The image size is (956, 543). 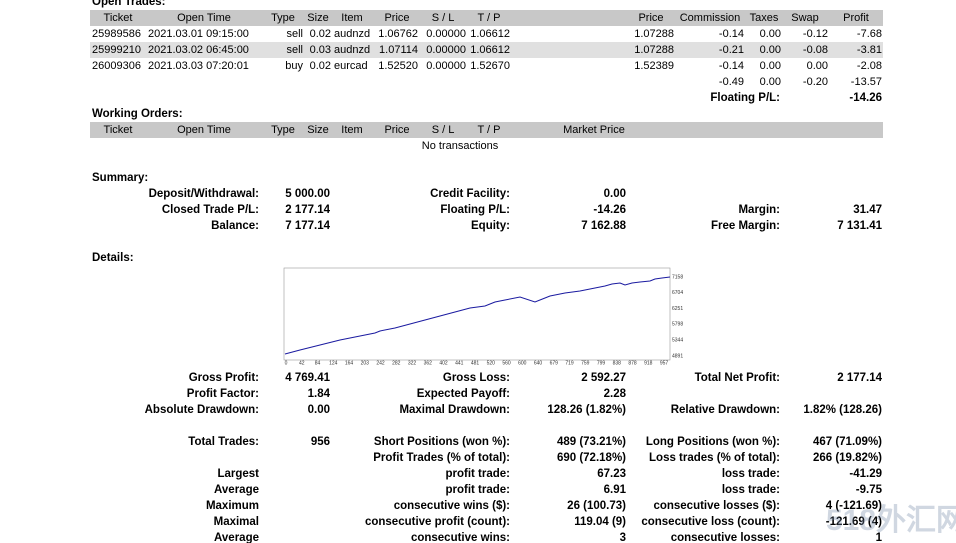 What do you see at coordinates (815, 50) in the screenshot?
I see `cell: -0.08` at bounding box center [815, 50].